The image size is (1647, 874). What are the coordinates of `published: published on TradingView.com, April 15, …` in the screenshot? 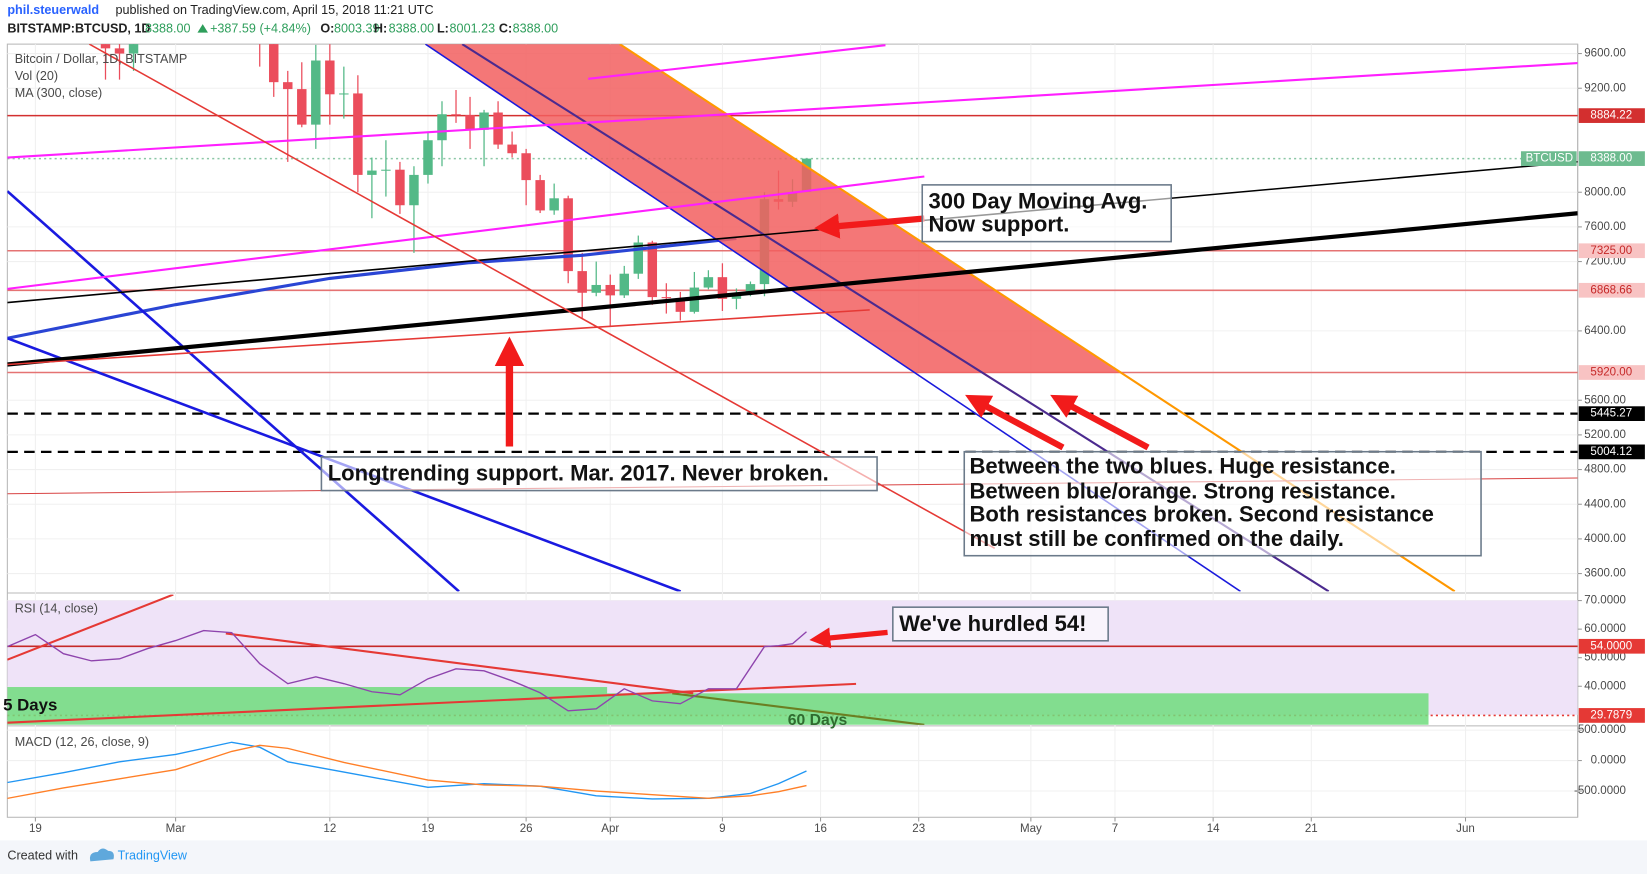 It's located at (275, 10).